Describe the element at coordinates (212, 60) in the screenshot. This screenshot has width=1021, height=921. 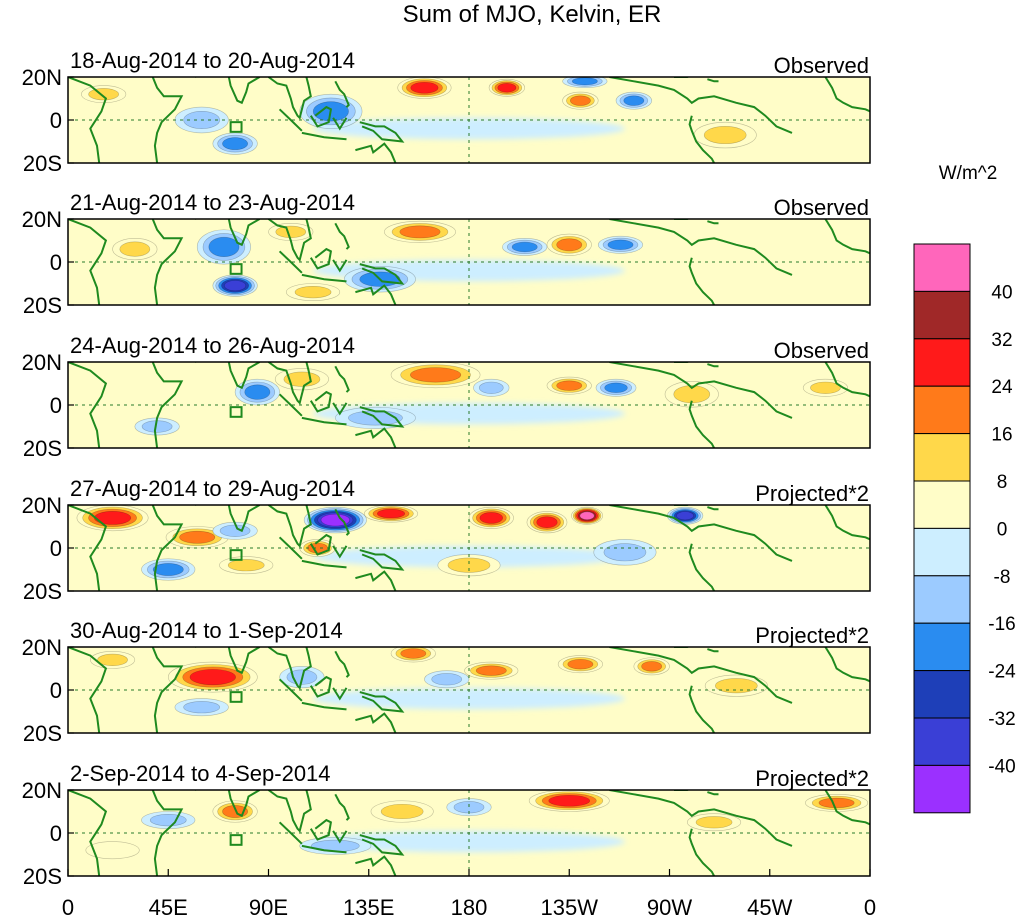
I see `panel-dates: 18-Aug-2014 to 20-Aug-2014` at that location.